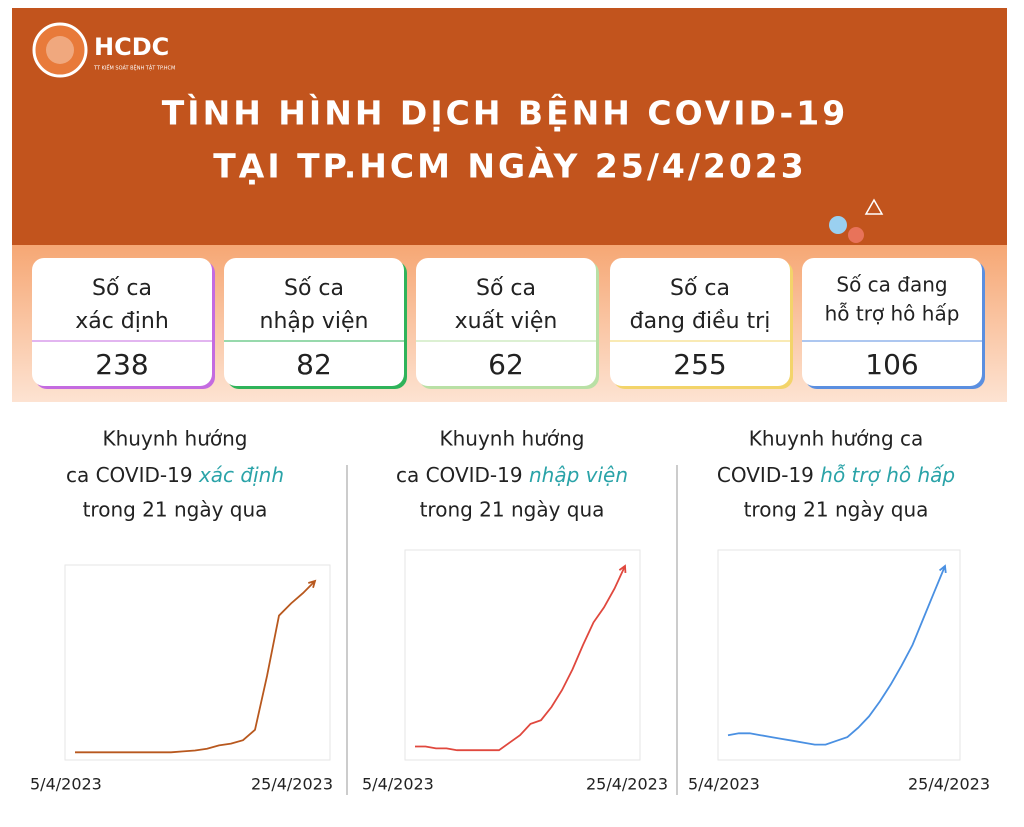 This screenshot has width=1024, height=827. Describe the element at coordinates (891, 285) in the screenshot. I see `stat-label: Số ca đang` at that location.